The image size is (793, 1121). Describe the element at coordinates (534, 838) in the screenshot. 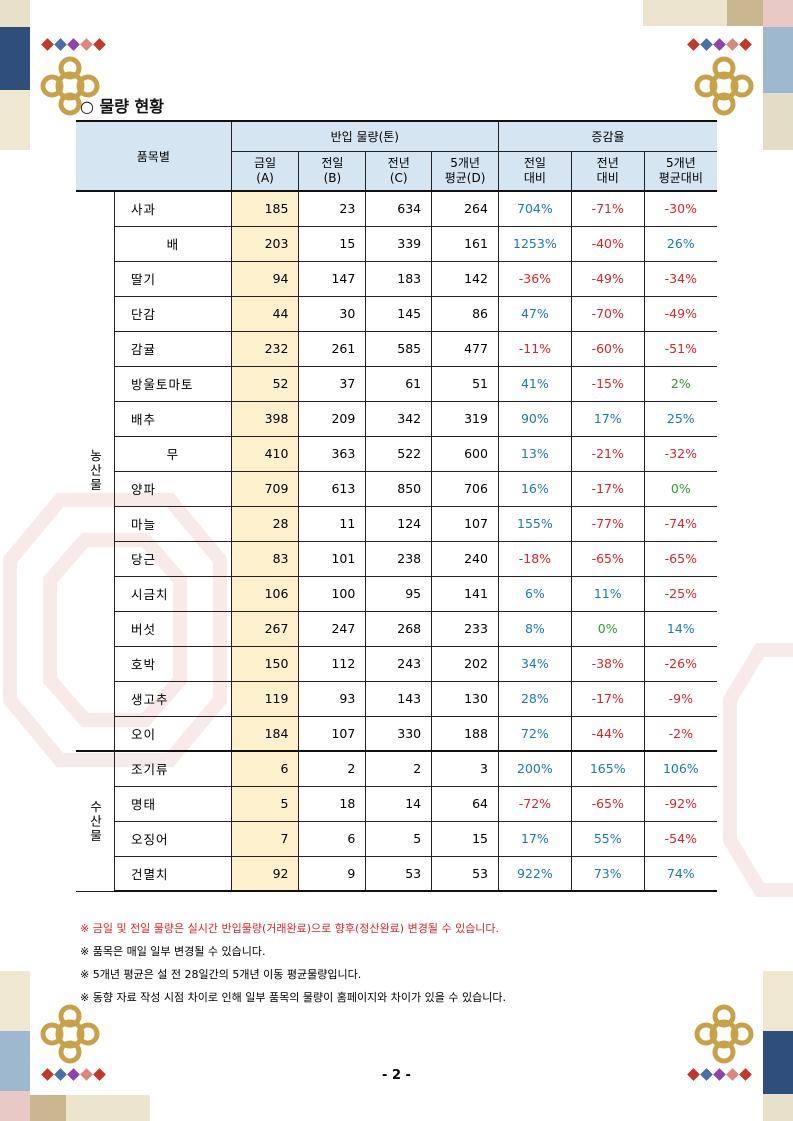

I see `rate-cell-r1: 17%` at that location.